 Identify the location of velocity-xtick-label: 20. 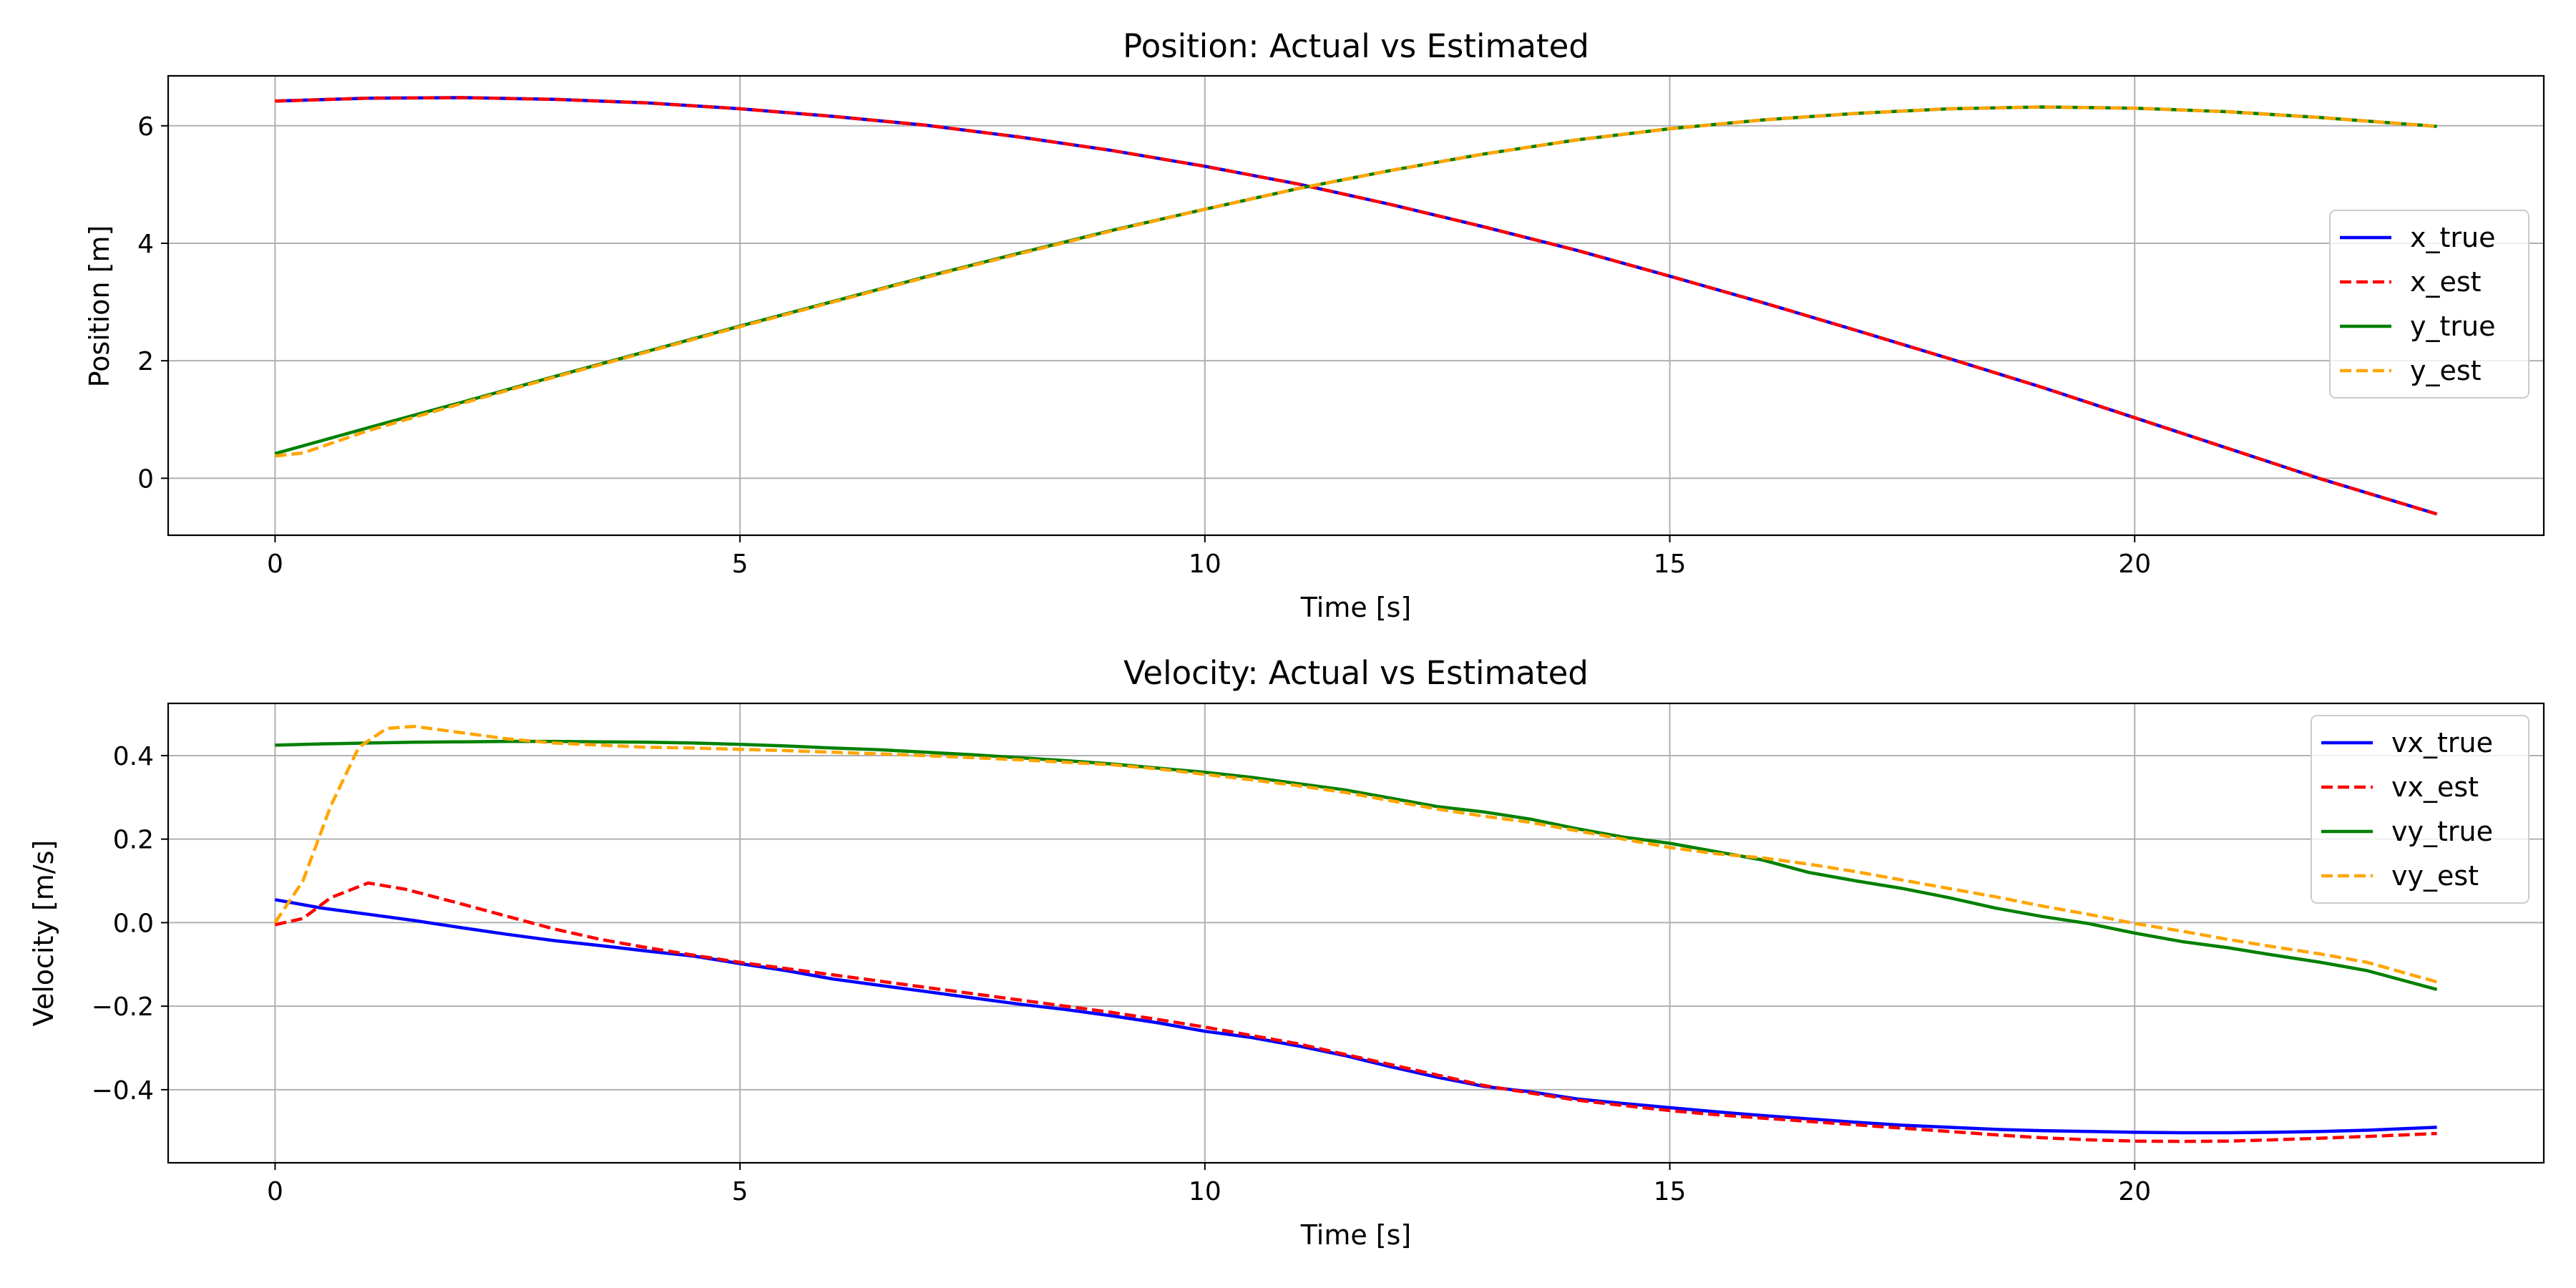
(2134, 1191).